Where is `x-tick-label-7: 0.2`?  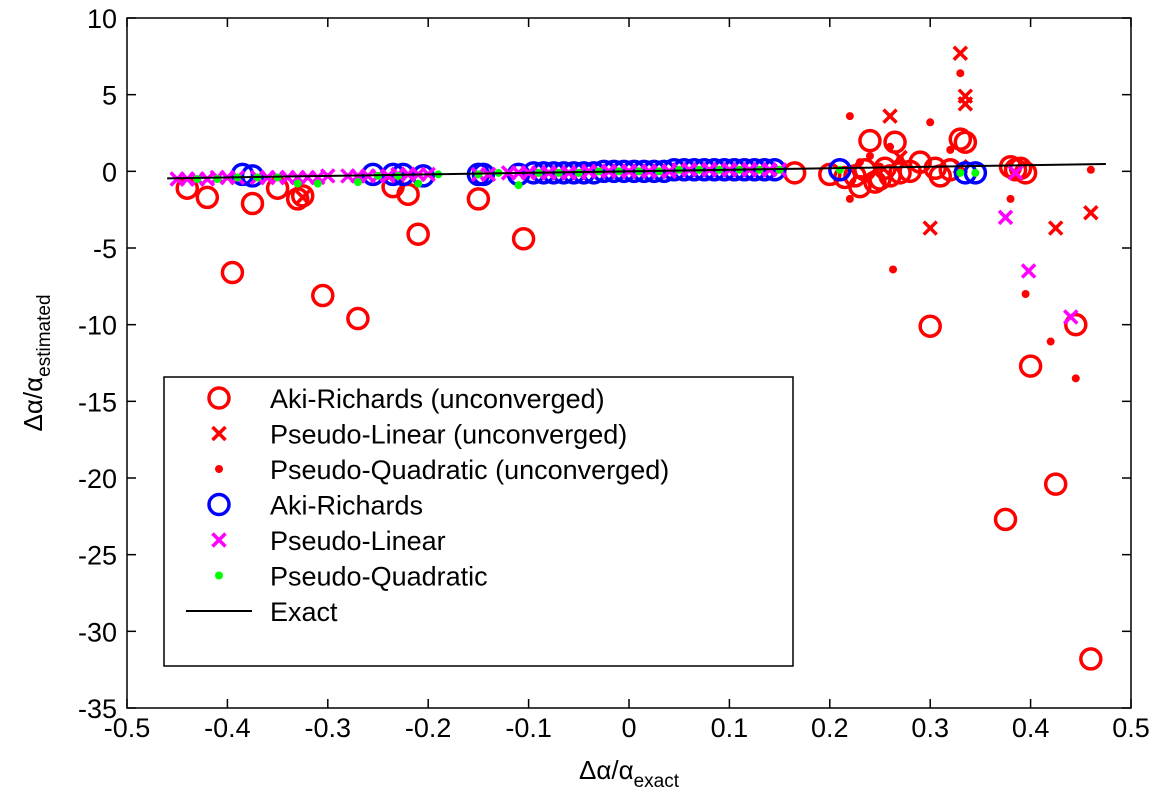
x-tick-label-7: 0.2 is located at coordinates (830, 728).